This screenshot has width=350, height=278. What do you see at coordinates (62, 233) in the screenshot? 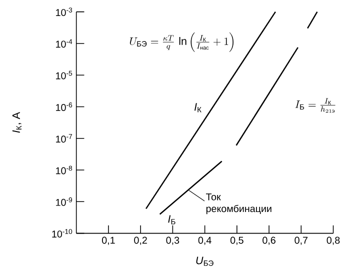
I see `y-tick-label: 10$^{-10}$` at bounding box center [62, 233].